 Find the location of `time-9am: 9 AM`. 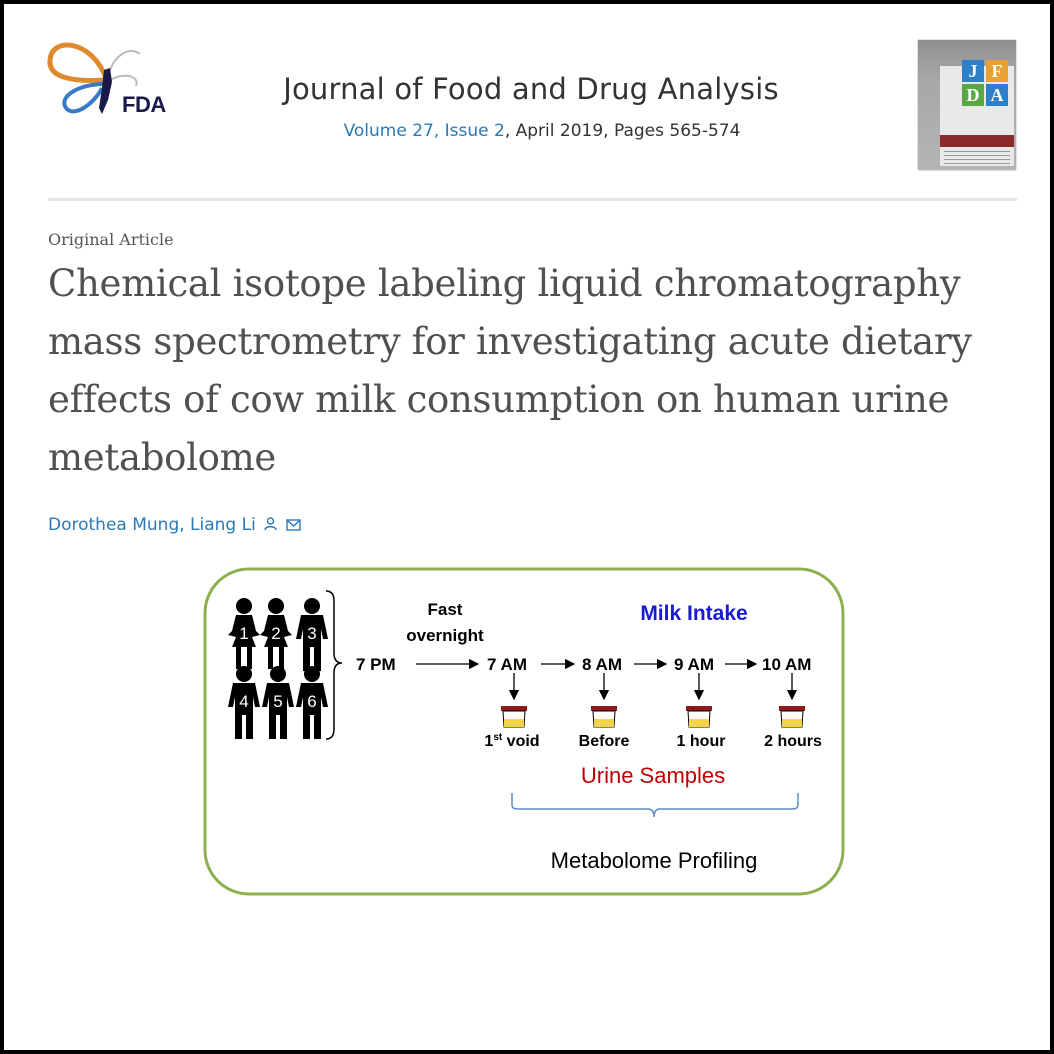

time-9am: 9 AM is located at coordinates (694, 664).